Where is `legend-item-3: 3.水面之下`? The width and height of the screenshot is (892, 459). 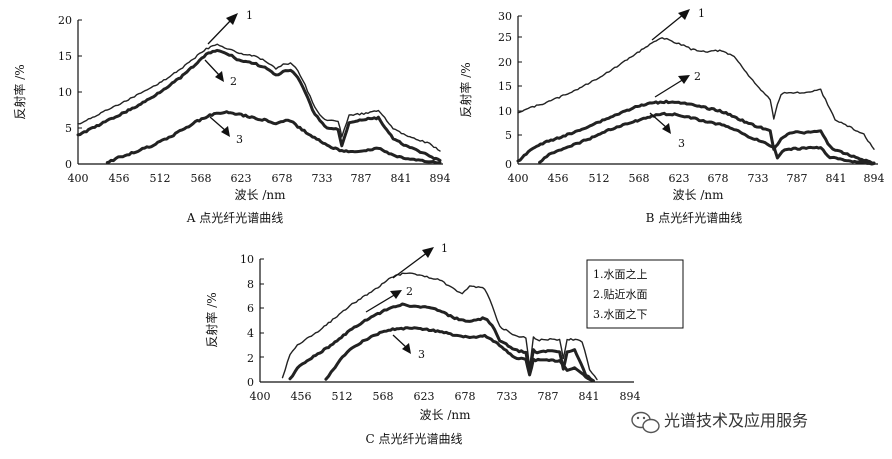
legend-item-3: 3.水面之下 is located at coordinates (620, 314).